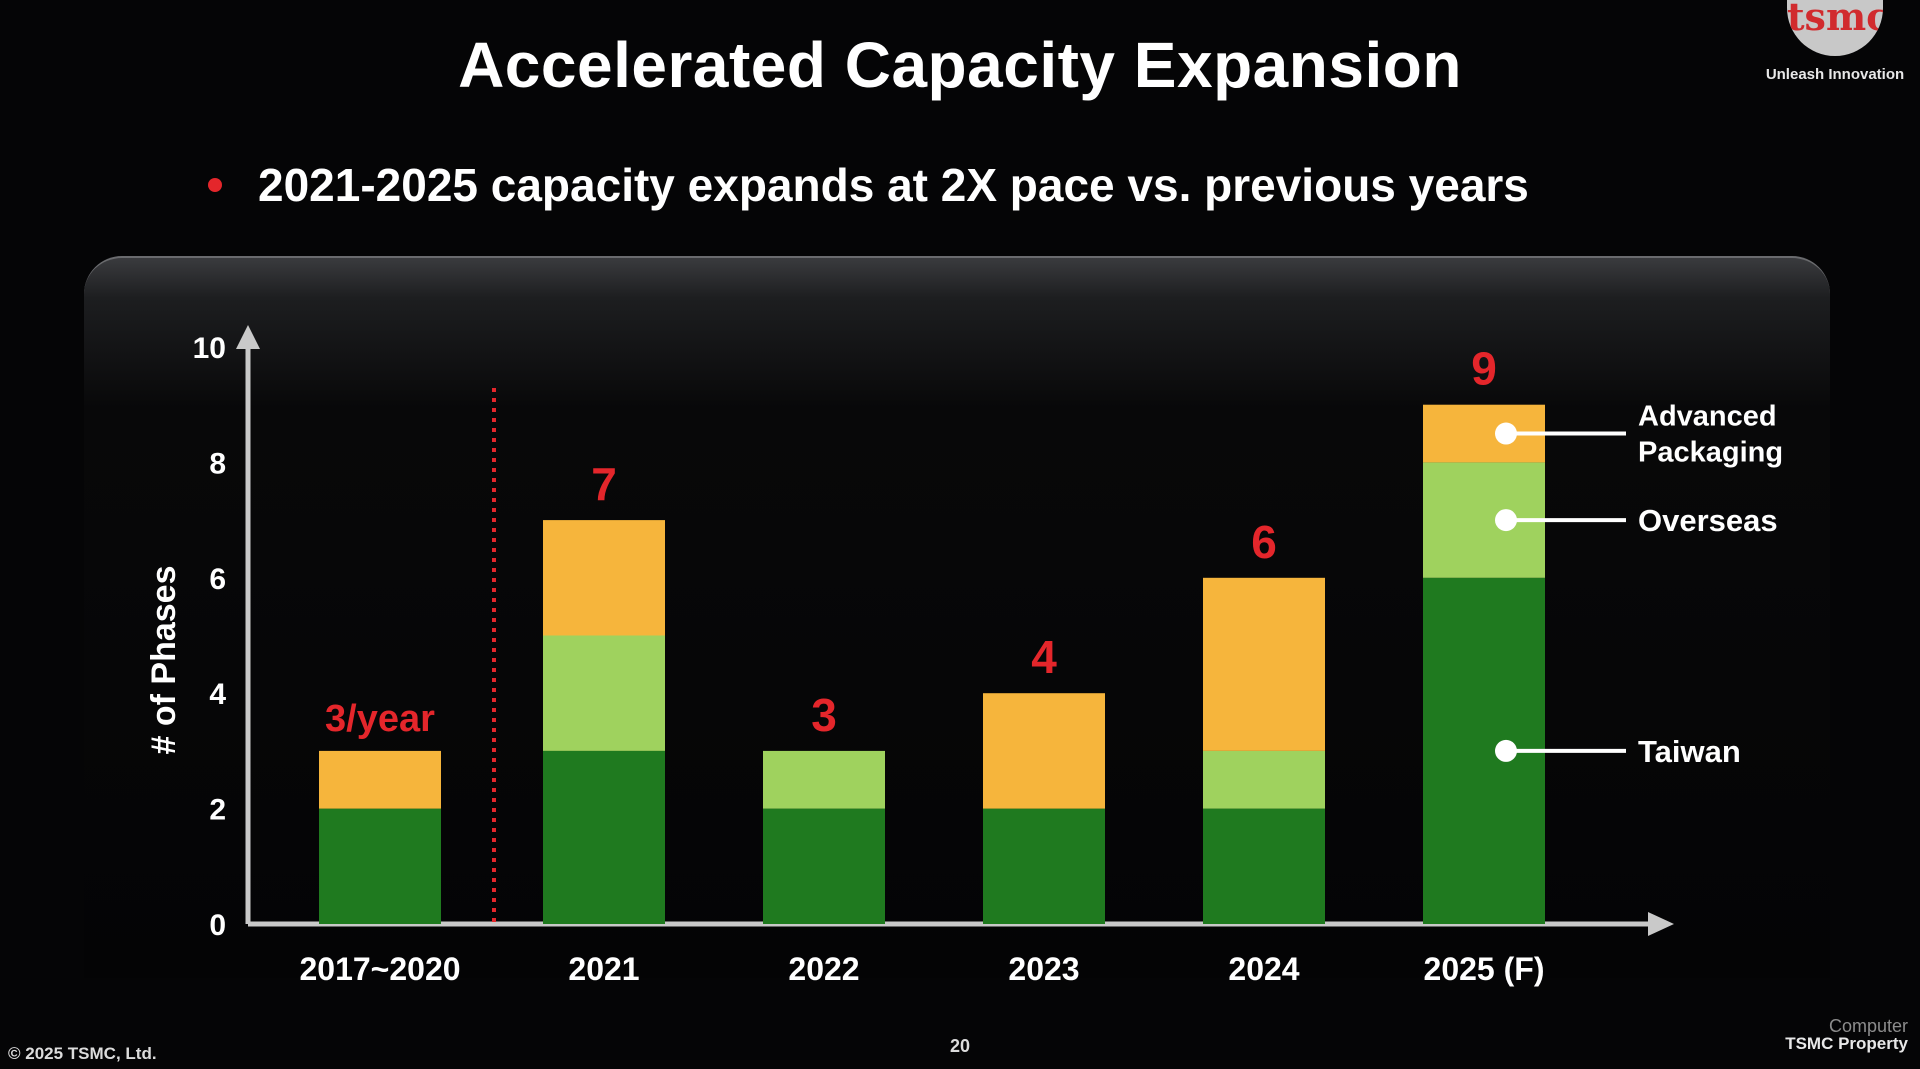 The image size is (1920, 1069). Describe the element at coordinates (824, 715) in the screenshot. I see `bar-total-label: 3` at that location.